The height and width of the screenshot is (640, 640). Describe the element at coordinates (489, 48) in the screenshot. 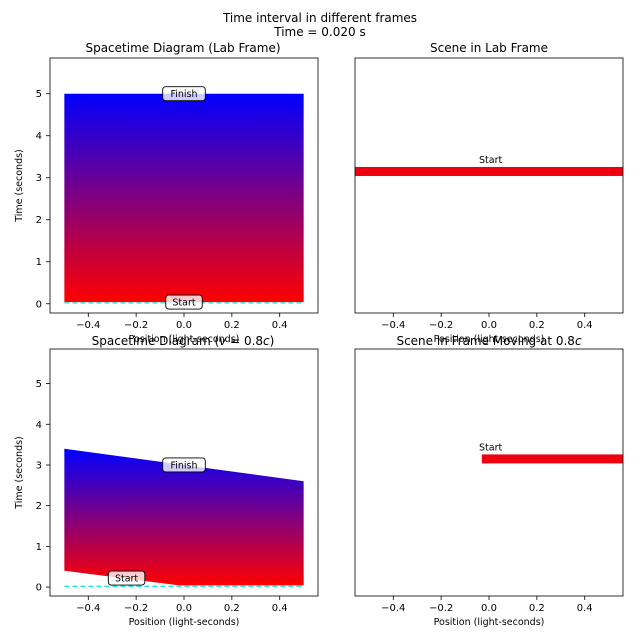

I see `panel-title: Scene in Lab Frame` at that location.